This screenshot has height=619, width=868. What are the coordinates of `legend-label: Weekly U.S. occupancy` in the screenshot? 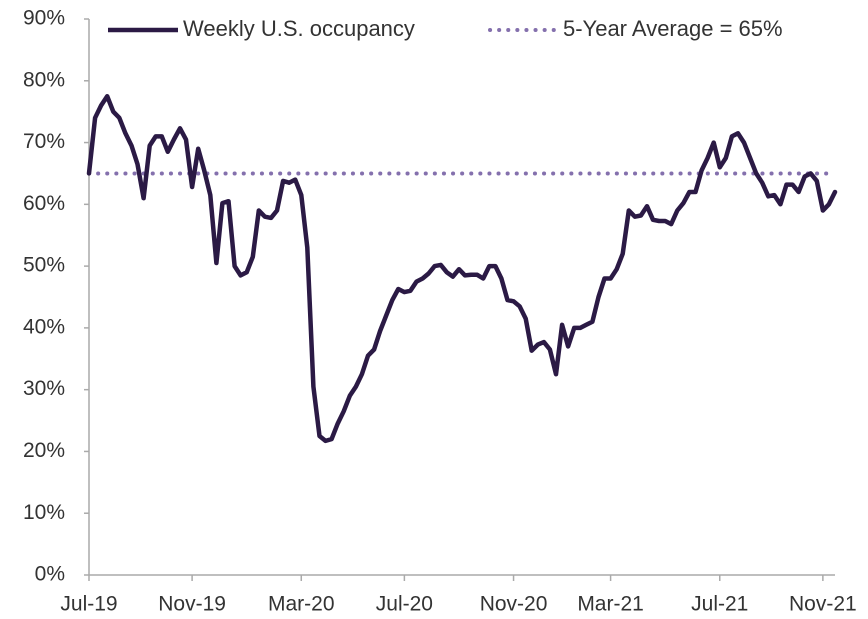 It's located at (299, 28).